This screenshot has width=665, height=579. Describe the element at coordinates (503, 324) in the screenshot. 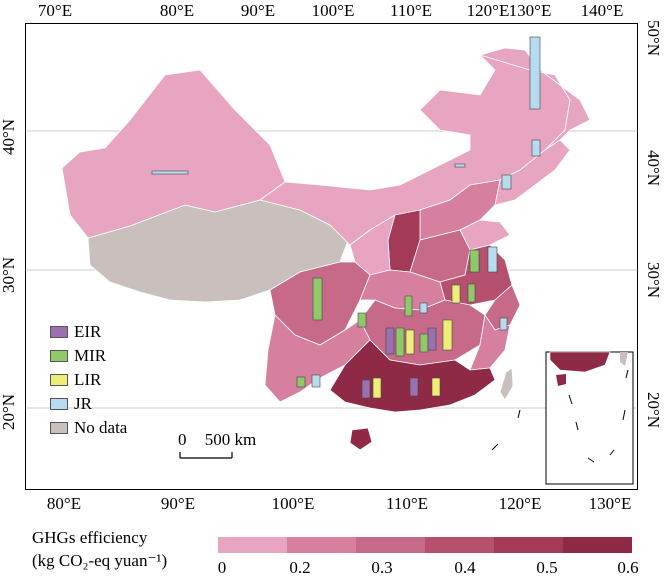

I see `bar-fujian-jr` at that location.